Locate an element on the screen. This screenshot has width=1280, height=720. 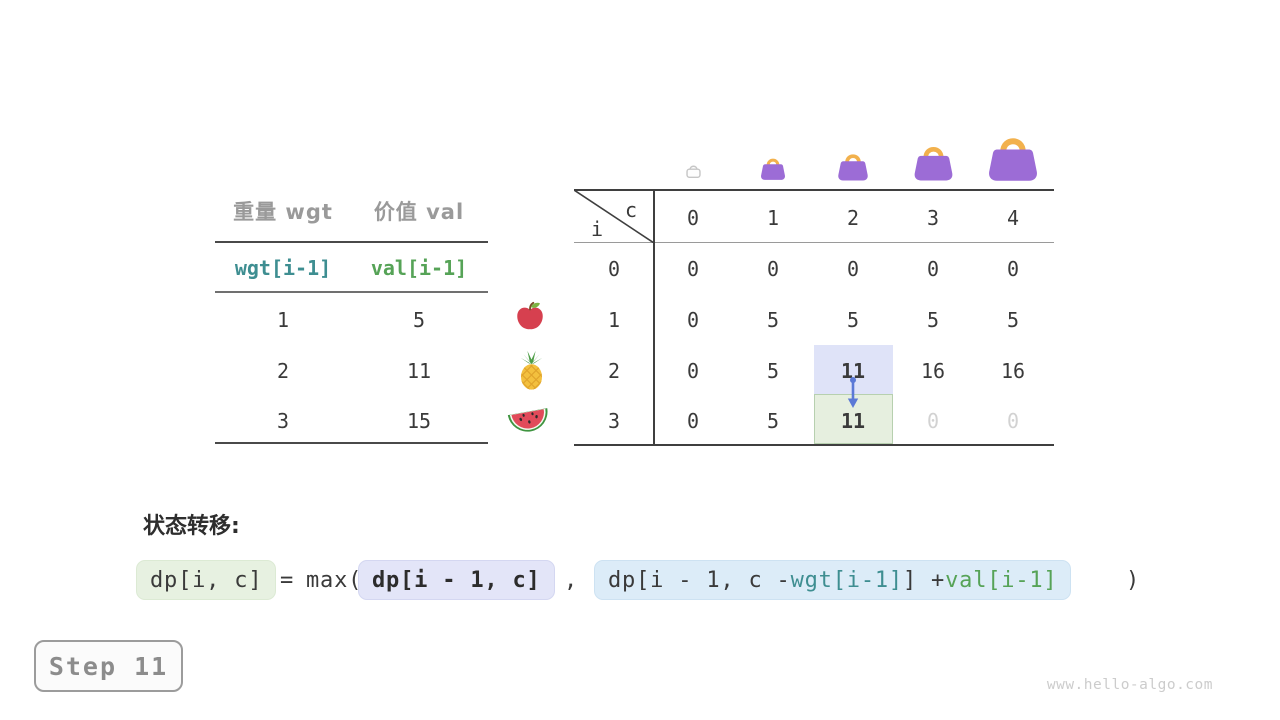
pineapple-icon is located at coordinates (531, 370).